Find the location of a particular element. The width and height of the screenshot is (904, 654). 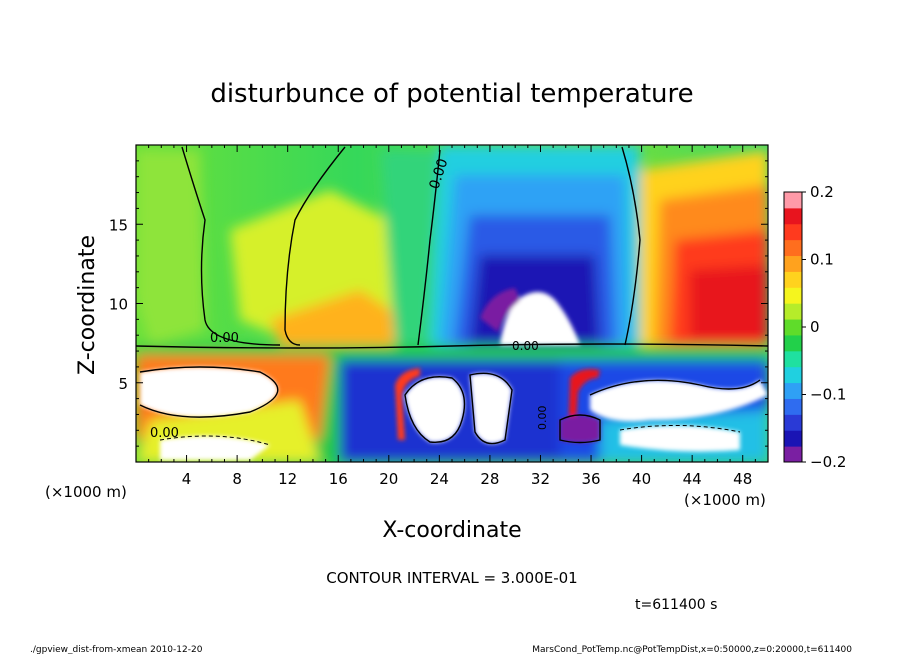

x-tick-label: 20 is located at coordinates (388, 479).